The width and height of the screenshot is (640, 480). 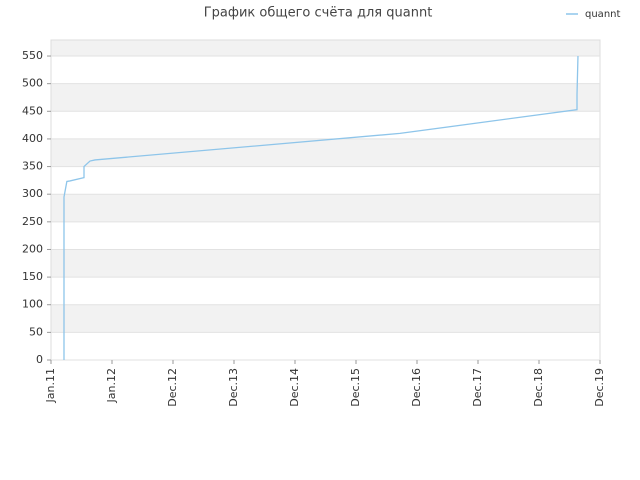 What do you see at coordinates (32, 304) in the screenshot?
I see `y-tick-label: 100` at bounding box center [32, 304].